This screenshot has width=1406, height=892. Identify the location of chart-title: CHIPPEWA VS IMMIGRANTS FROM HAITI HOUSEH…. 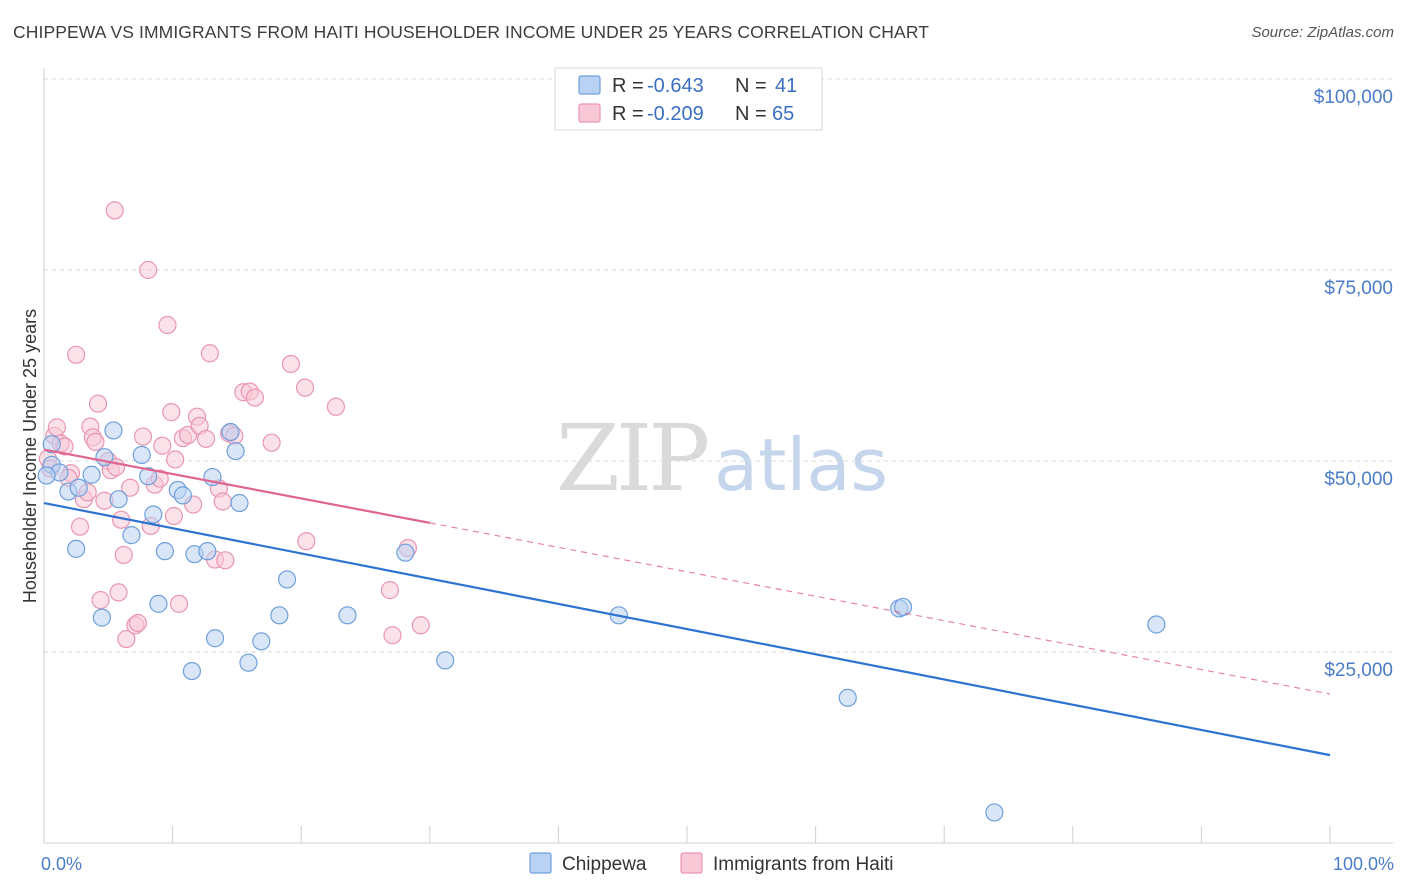
(471, 32).